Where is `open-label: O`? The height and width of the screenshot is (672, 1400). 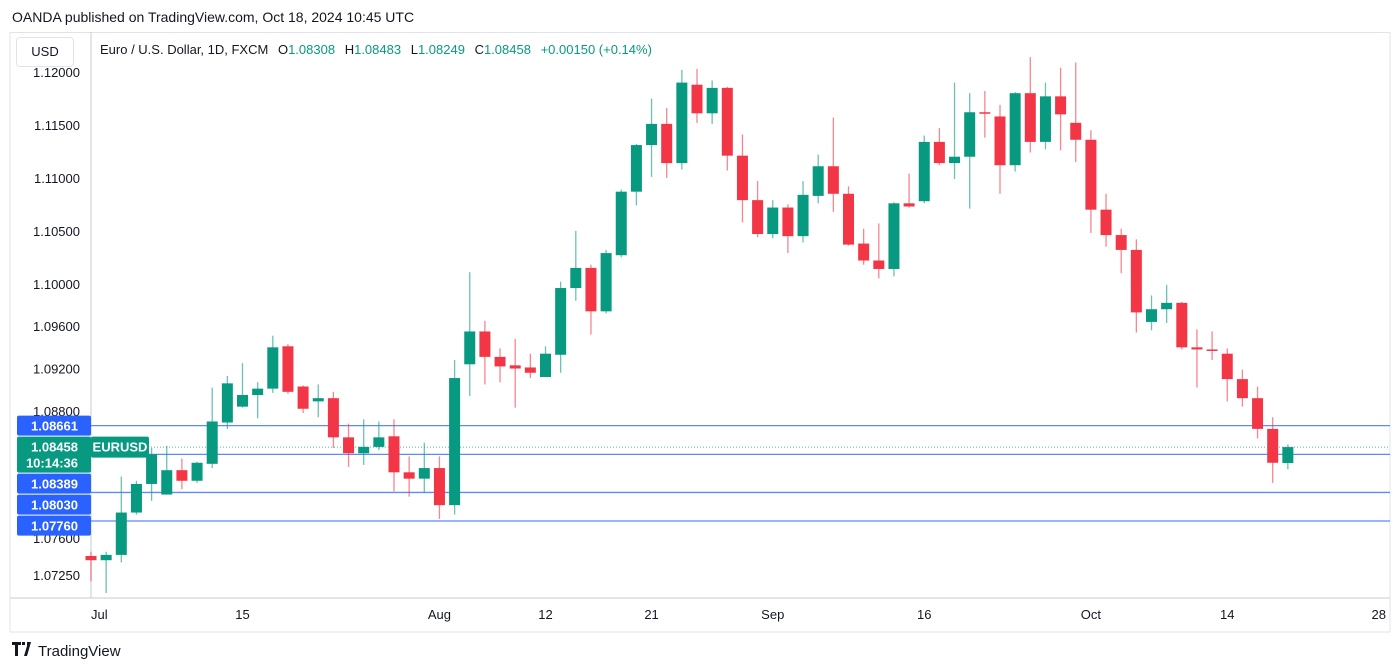
open-label: O is located at coordinates (283, 49).